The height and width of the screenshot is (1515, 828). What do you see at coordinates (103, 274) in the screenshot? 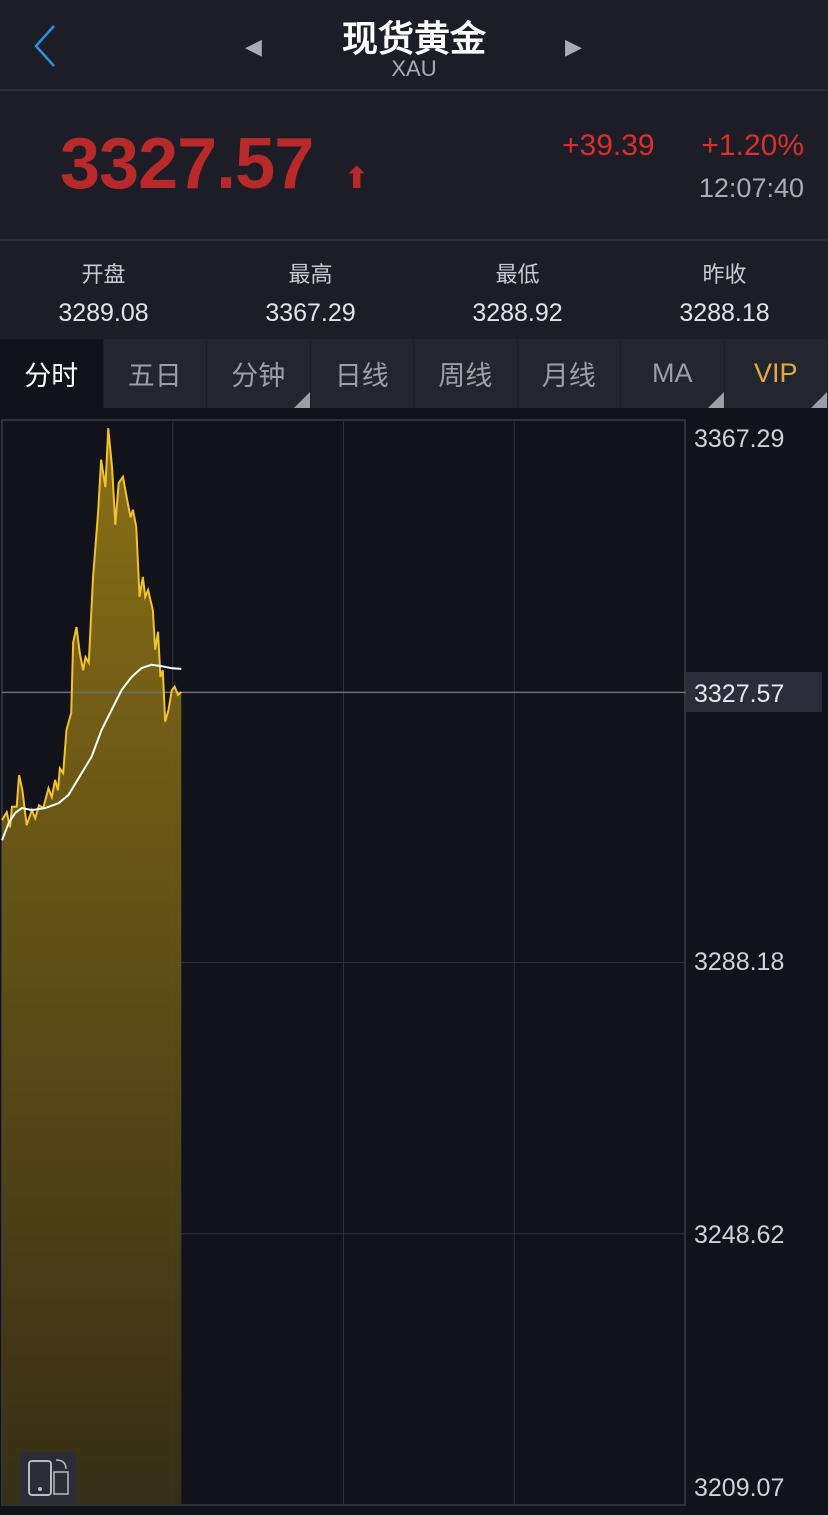
I see `stat-label: 开盘` at bounding box center [103, 274].